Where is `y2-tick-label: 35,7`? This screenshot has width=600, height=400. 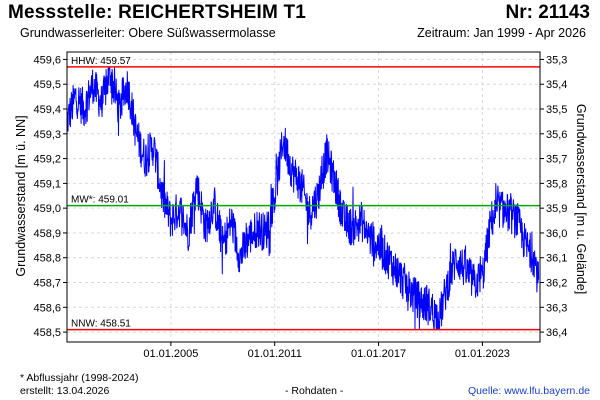
y2-tick-label: 35,7 is located at coordinates (556, 160).